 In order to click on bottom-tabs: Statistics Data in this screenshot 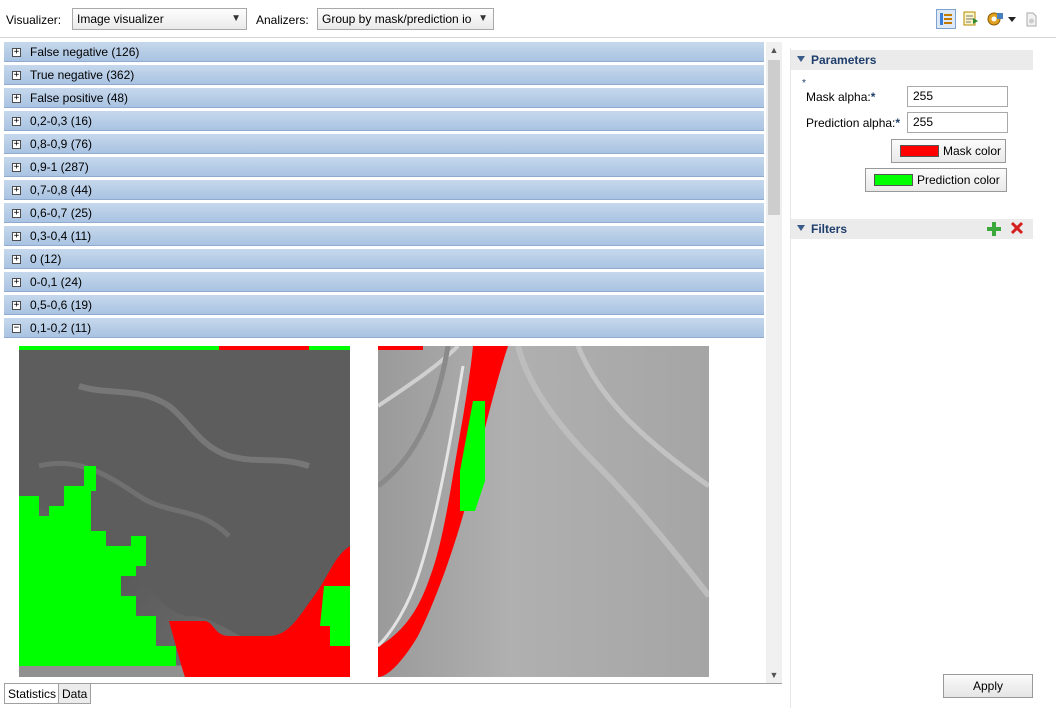, I will do `click(393, 694)`.